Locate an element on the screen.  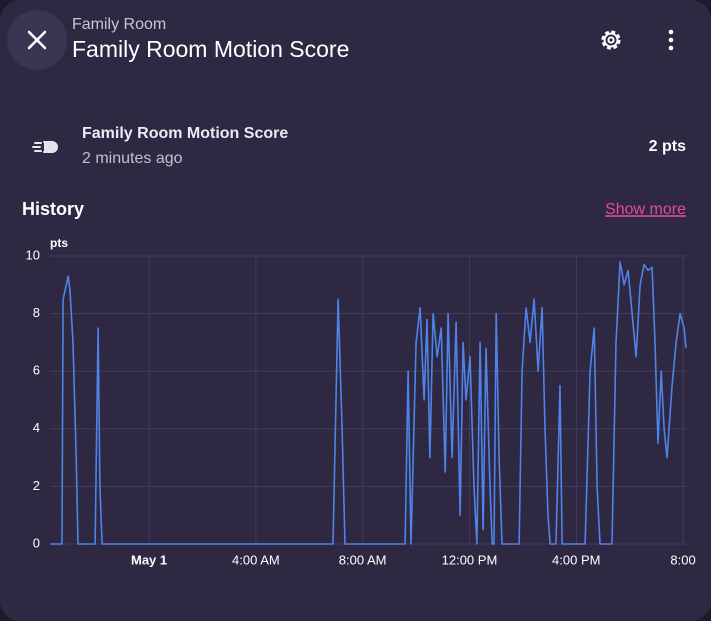
menu-button is located at coordinates (671, 40).